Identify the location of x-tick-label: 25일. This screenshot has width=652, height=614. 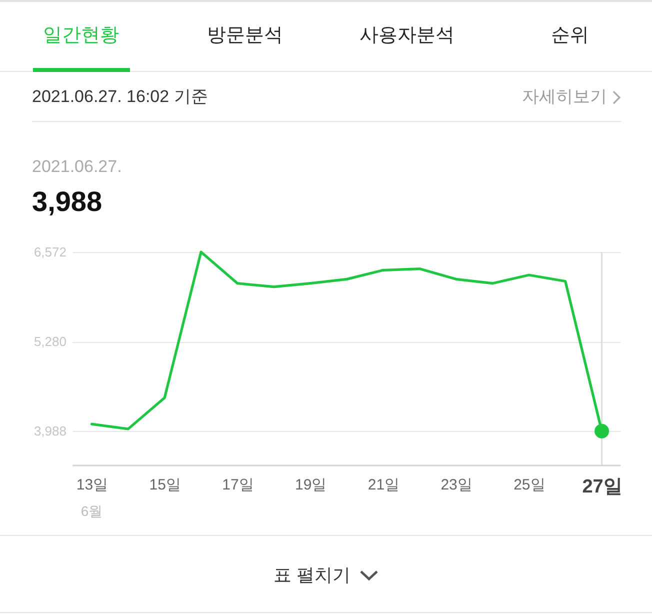
(530, 485).